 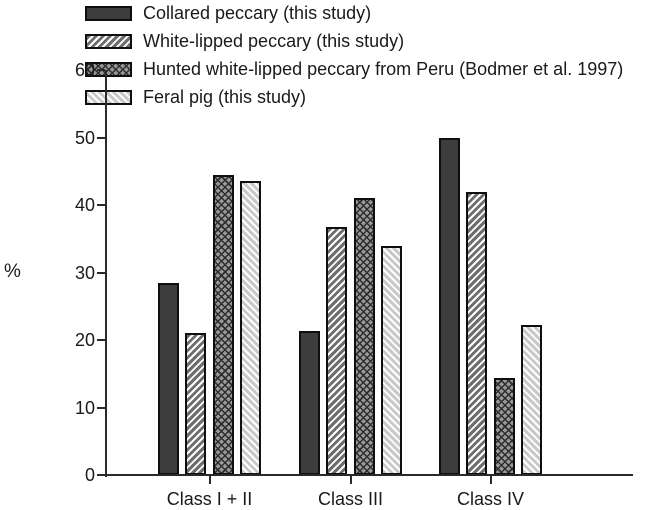 What do you see at coordinates (89, 475) in the screenshot?
I see `y-axis-tick-label: 0` at bounding box center [89, 475].